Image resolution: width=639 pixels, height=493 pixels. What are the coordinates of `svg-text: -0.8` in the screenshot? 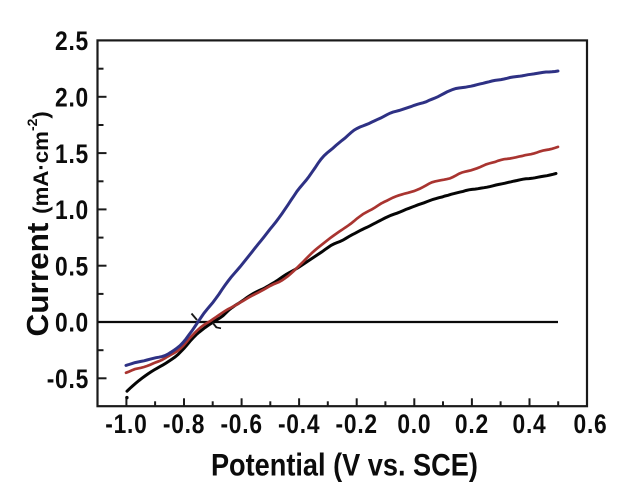 It's located at (184, 424).